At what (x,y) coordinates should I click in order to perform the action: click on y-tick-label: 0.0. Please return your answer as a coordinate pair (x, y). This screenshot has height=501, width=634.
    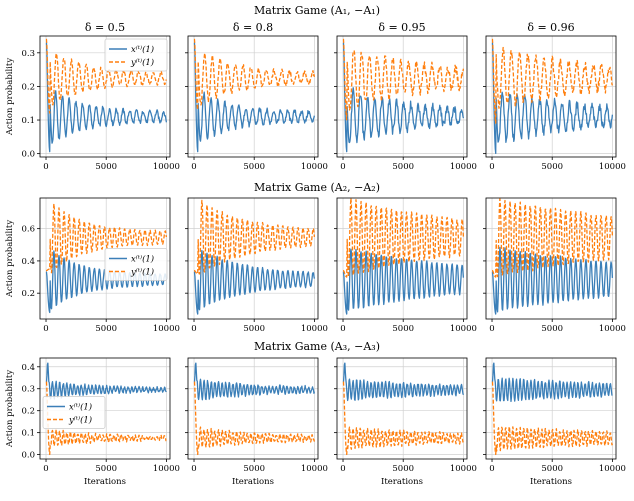
    Looking at the image, I should click on (28, 155).